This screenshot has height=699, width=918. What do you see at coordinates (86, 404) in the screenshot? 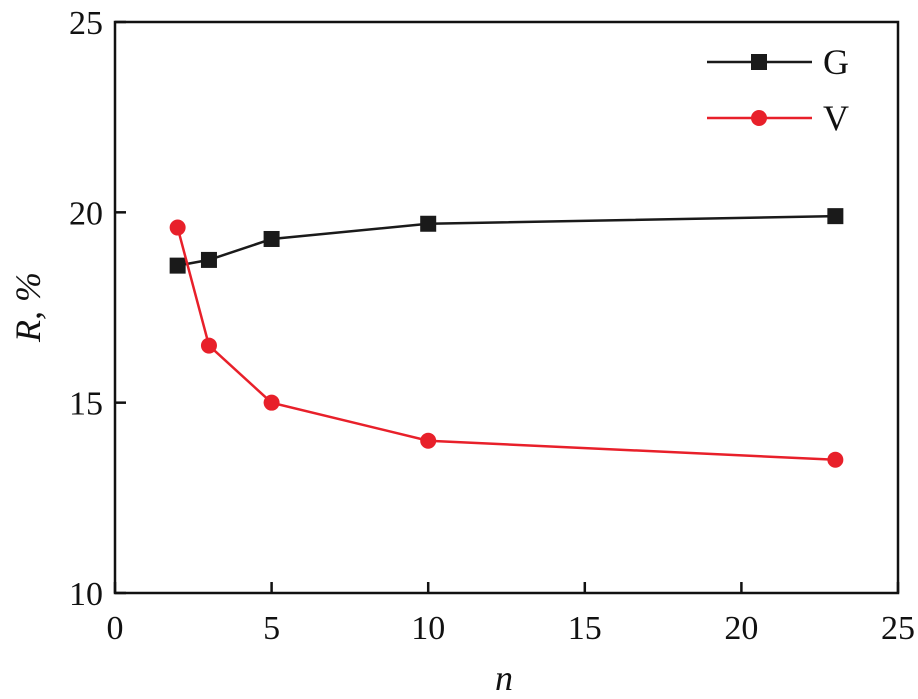
I see `y-tick-label: 15` at bounding box center [86, 404].